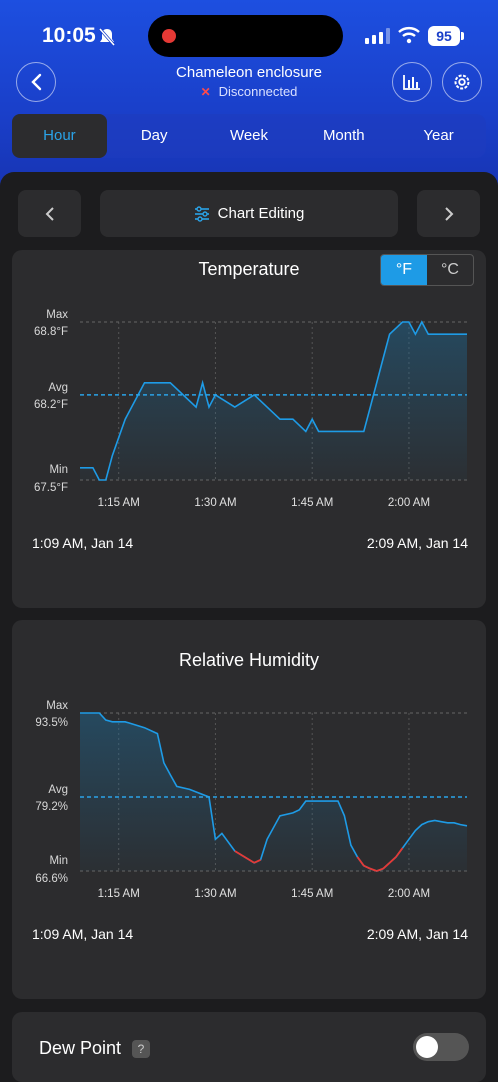 Image resolution: width=498 pixels, height=1082 pixels. What do you see at coordinates (51, 405) in the screenshot?
I see `y-value-avg: 68.2°F` at bounding box center [51, 405].